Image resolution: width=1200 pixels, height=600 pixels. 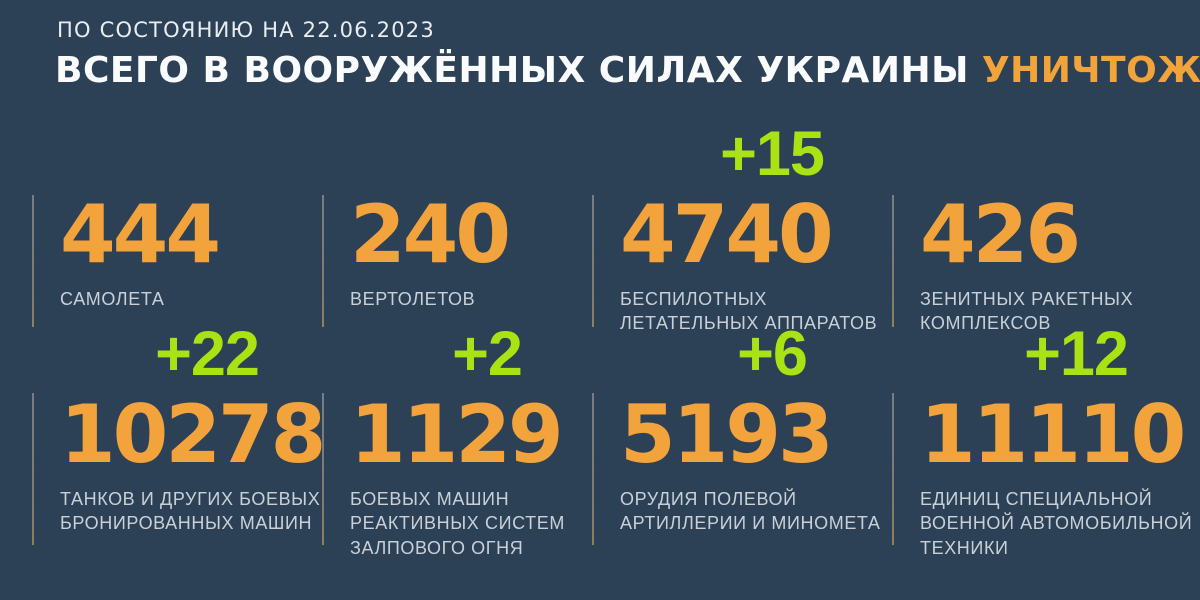 What do you see at coordinates (518, 70) in the screenshot?
I see `headline-prefix: ВСЕГО В ВООРУЖЁННЫХ СИЛАХ УКРАИНЫ` at bounding box center [518, 70].